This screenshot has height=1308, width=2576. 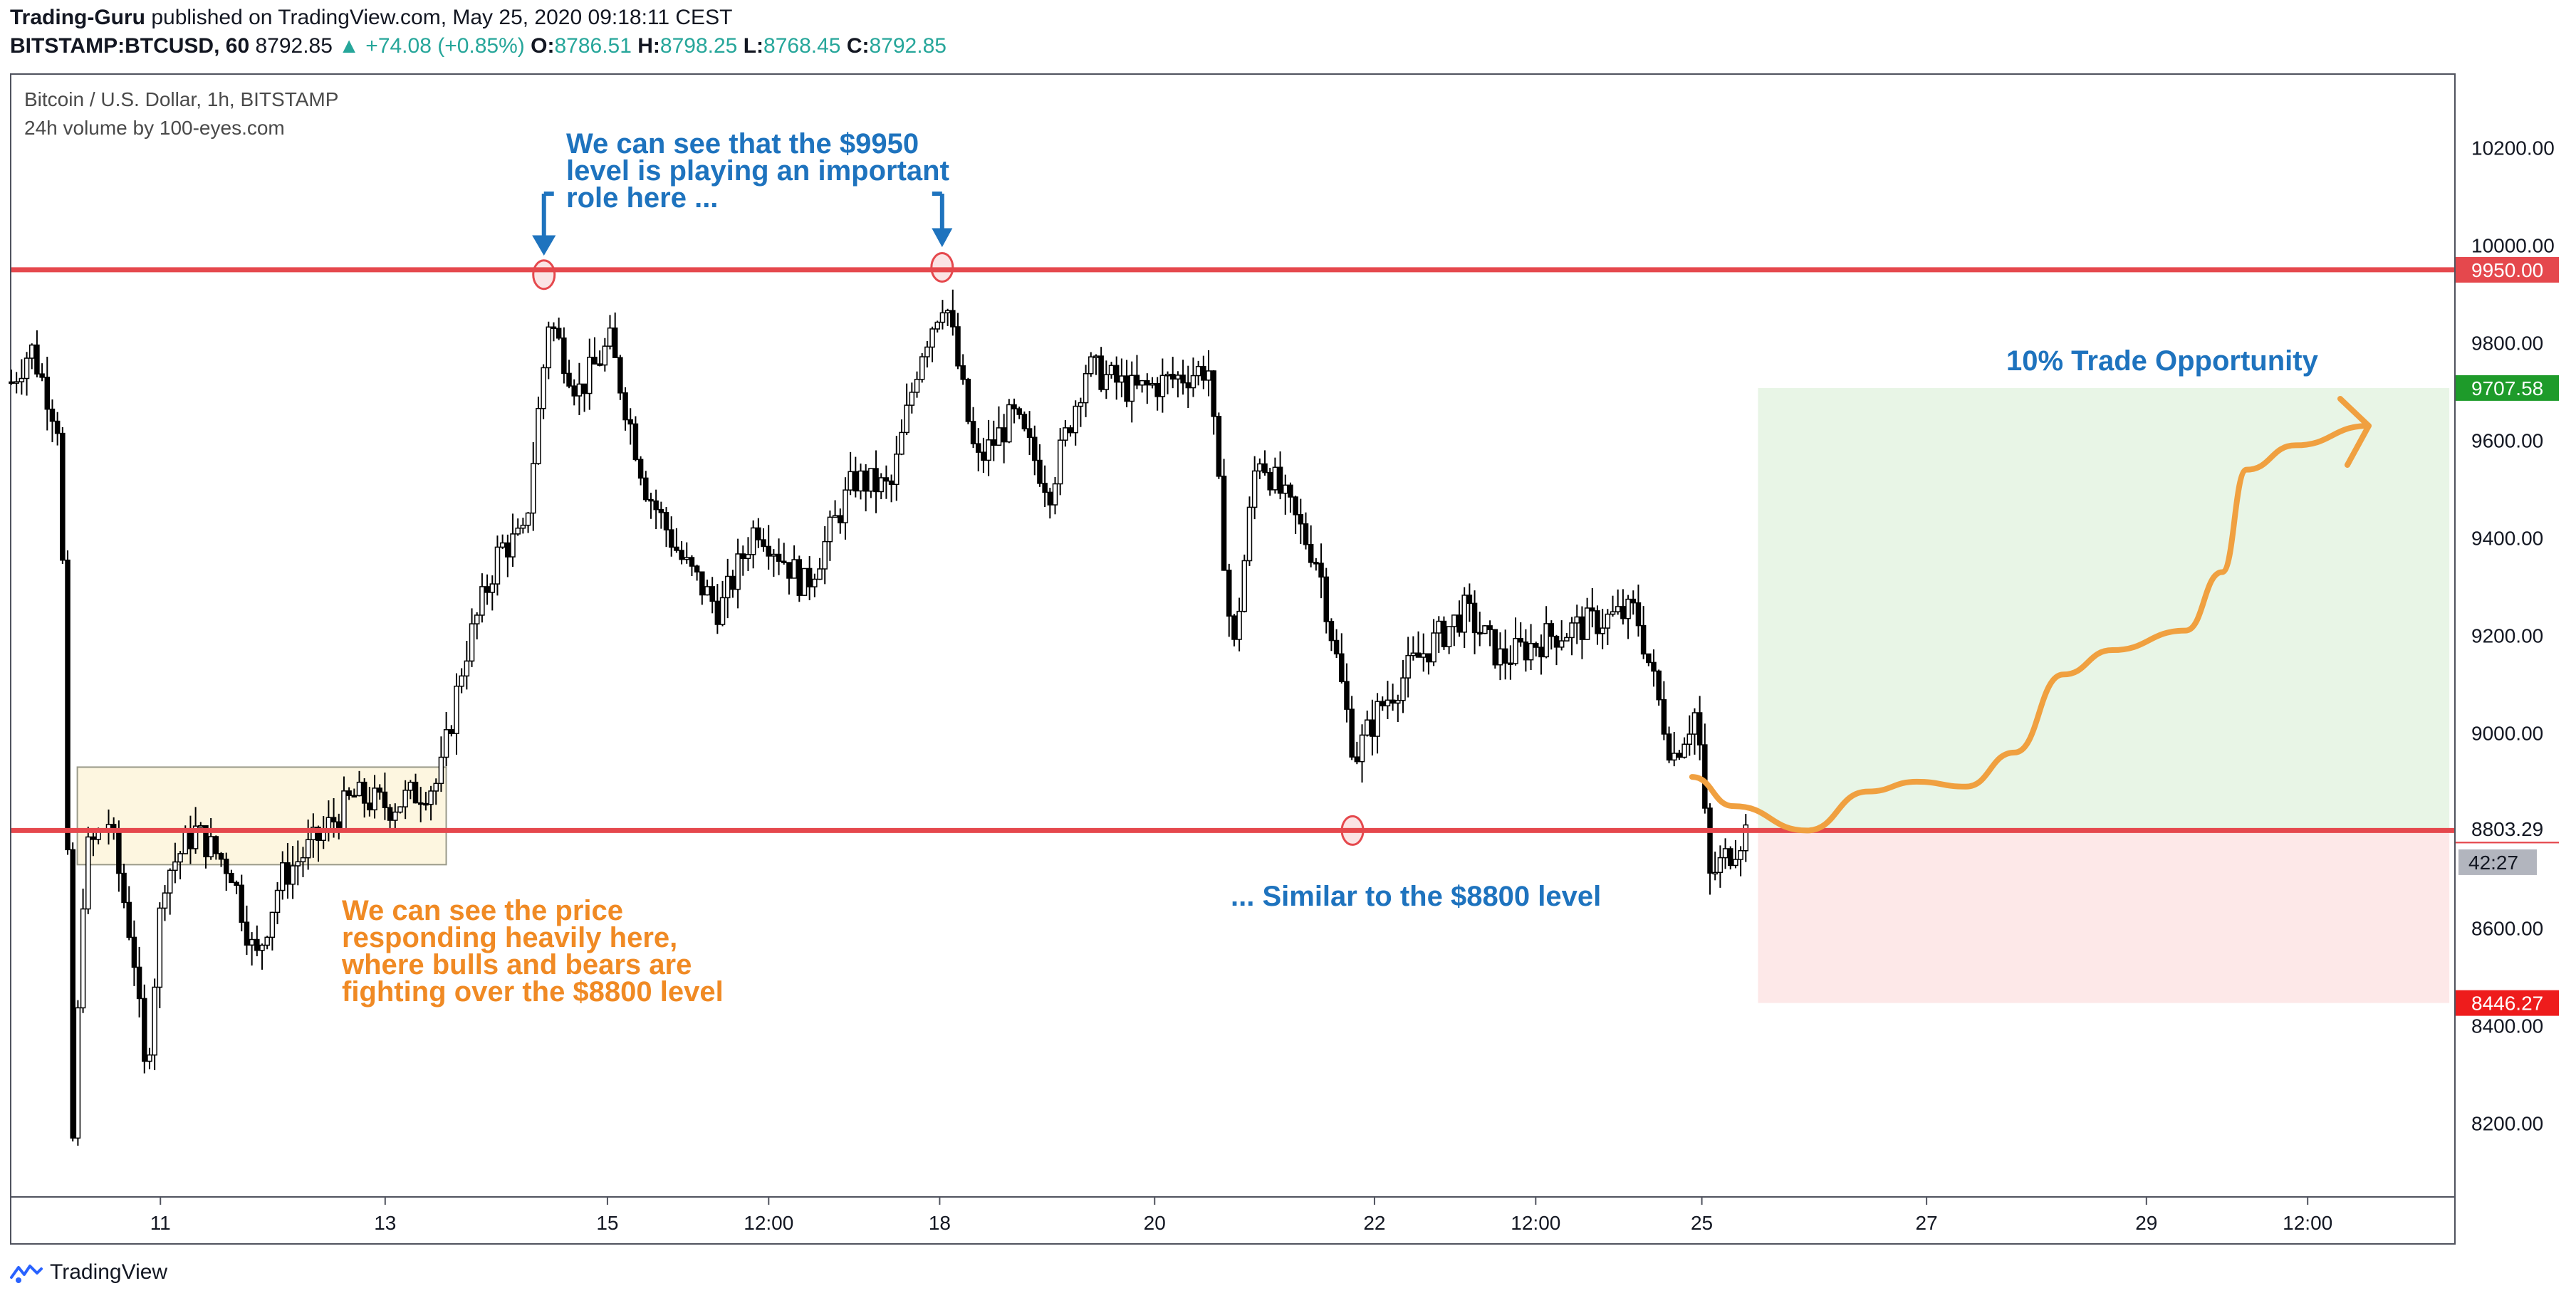 I want to click on price-axis-border, so click(x=2455, y=659).